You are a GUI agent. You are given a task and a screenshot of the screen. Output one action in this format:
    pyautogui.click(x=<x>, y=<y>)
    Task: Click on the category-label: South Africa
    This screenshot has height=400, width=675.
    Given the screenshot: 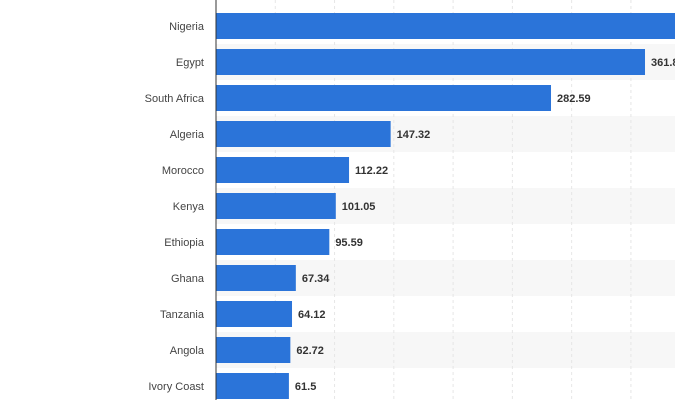 What is the action you would take?
    pyautogui.click(x=175, y=99)
    